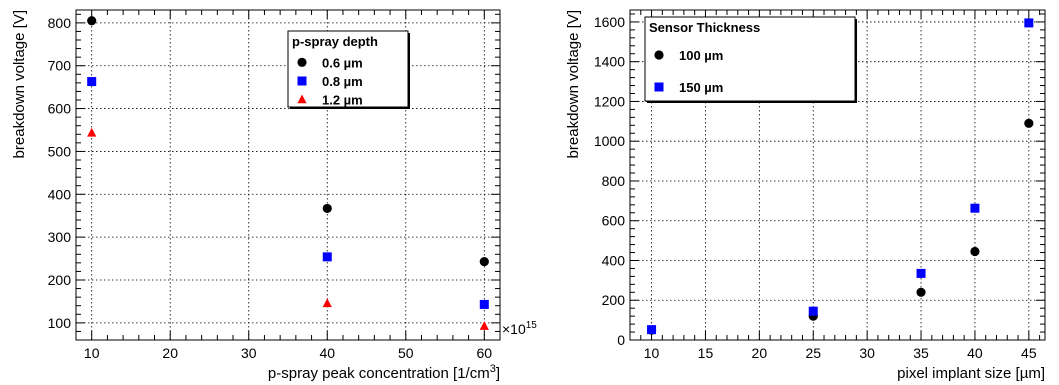 This screenshot has width=1059, height=385. Describe the element at coordinates (485, 353) in the screenshot. I see `x-tick-label: 60` at that location.